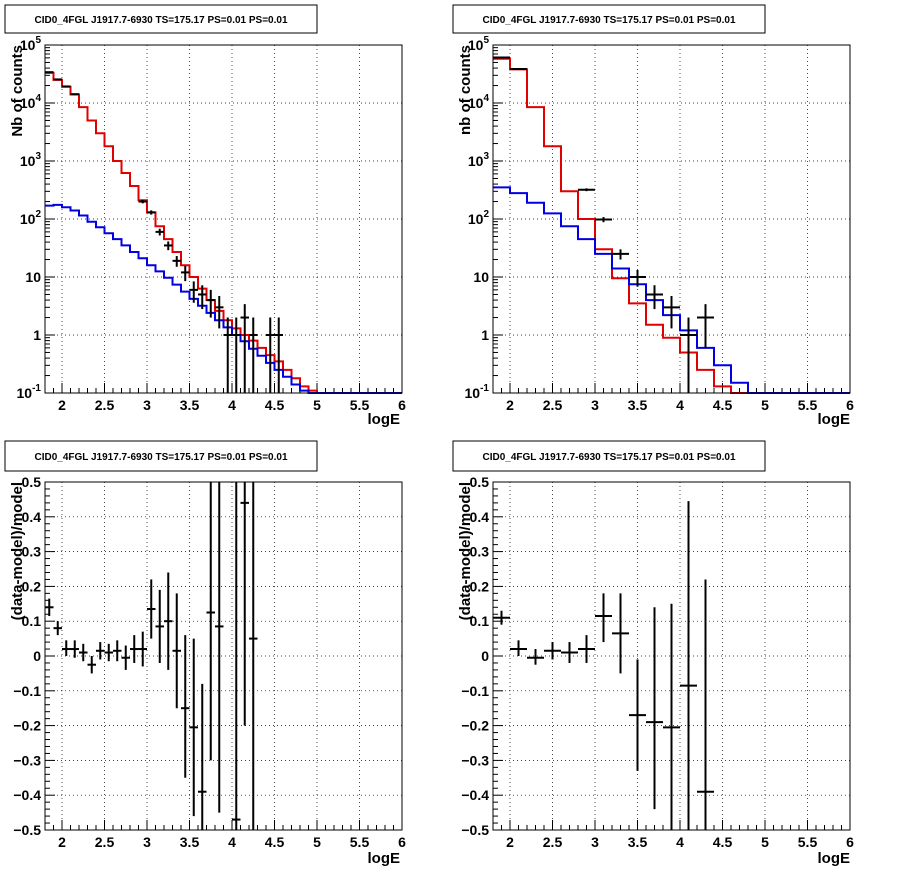 The height and width of the screenshot is (875, 898). Describe the element at coordinates (37, 335) in the screenshot. I see `y-tick-label: 1` at that location.